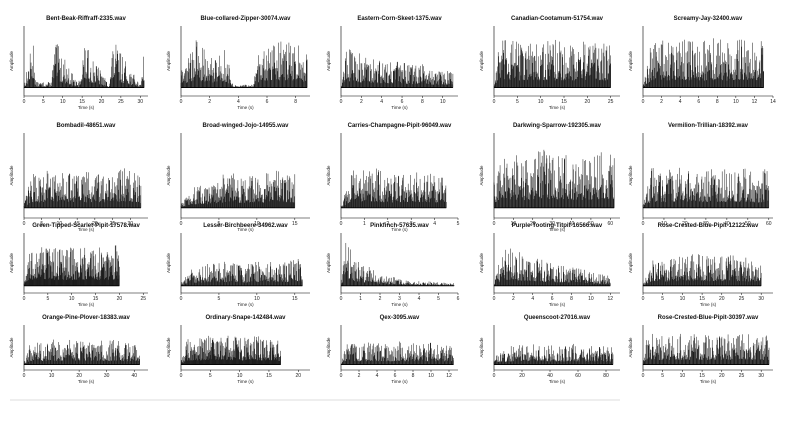  What do you see at coordinates (557, 226) in the screenshot?
I see `chart-title: Purple-Tooting-Titpit-16566.wav` at bounding box center [557, 226].